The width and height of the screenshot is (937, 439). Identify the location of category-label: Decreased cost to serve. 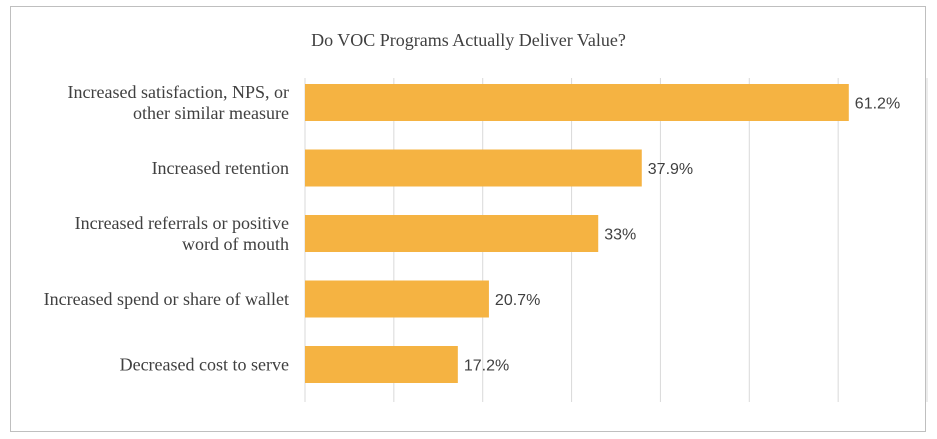
(204, 365).